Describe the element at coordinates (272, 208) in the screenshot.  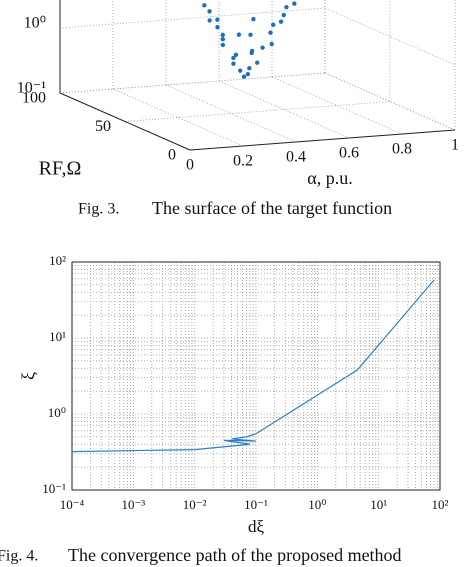
I see `caption: The surface of the target function` at that location.